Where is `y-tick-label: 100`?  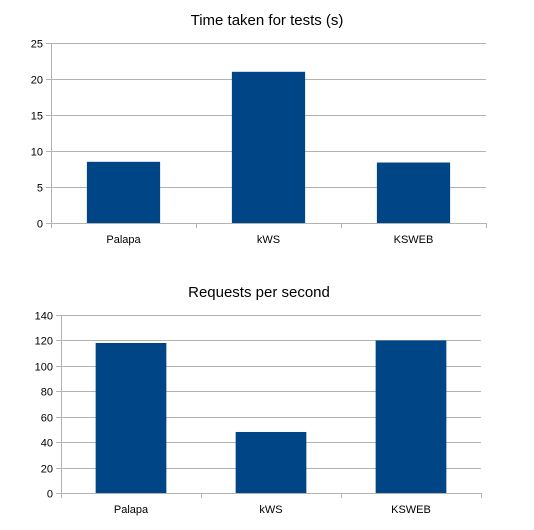
y-tick-label: 100 is located at coordinates (44, 368).